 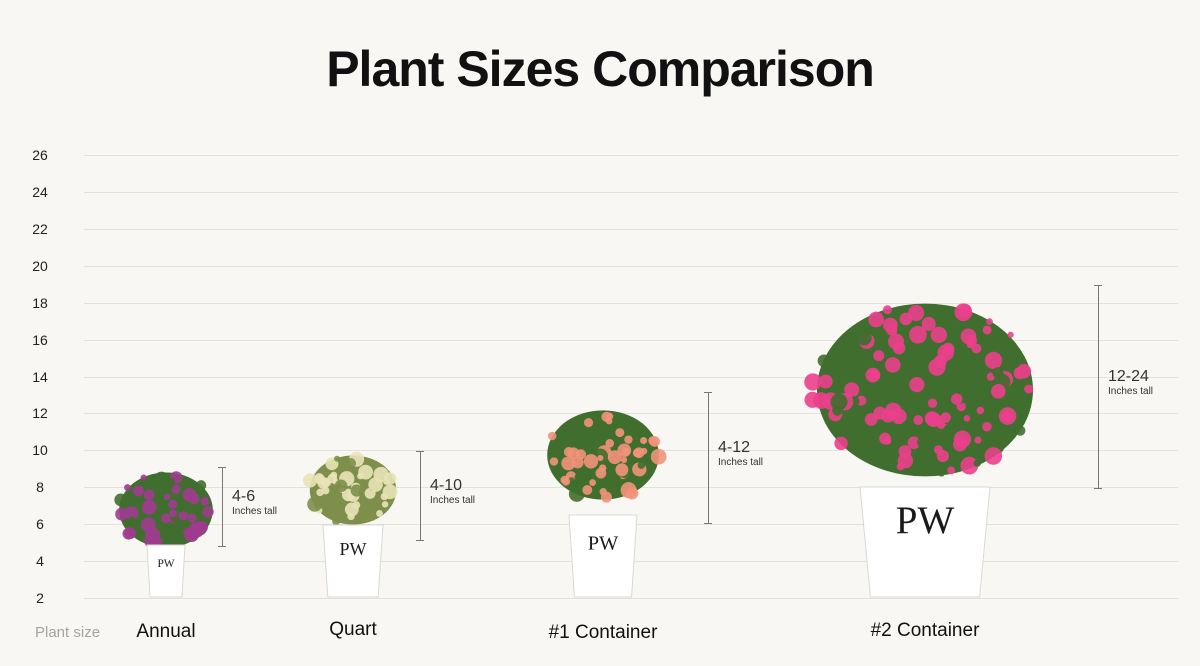 I want to click on y-tick-label: 12, so click(x=40, y=413).